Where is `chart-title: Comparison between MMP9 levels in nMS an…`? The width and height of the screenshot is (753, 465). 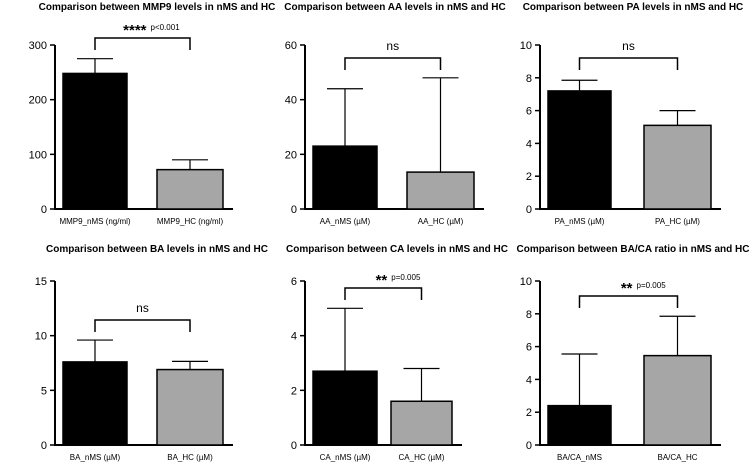 chart-title: Comparison between MMP9 levels in nMS an… is located at coordinates (157, 7).